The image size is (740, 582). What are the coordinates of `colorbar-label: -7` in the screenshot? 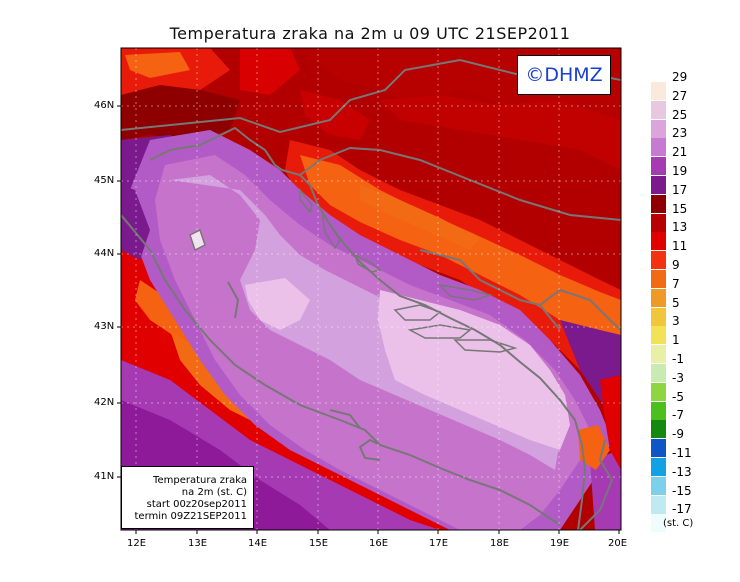 It's located at (678, 415).